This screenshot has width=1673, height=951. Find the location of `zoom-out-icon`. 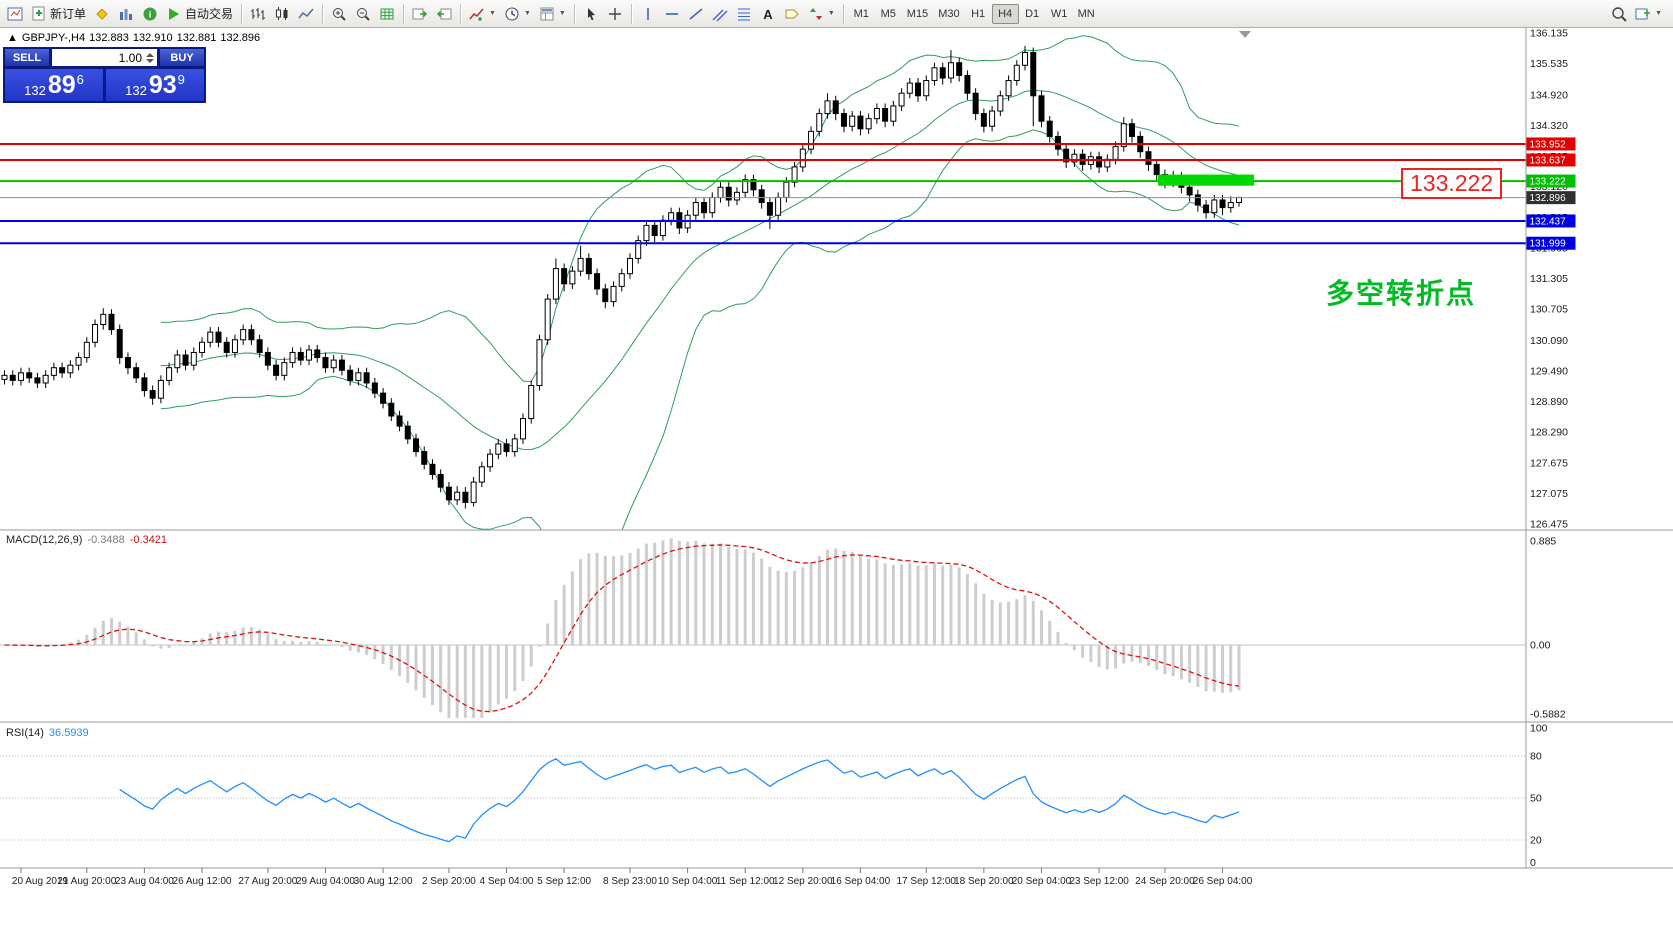

zoom-out-icon is located at coordinates (363, 14).